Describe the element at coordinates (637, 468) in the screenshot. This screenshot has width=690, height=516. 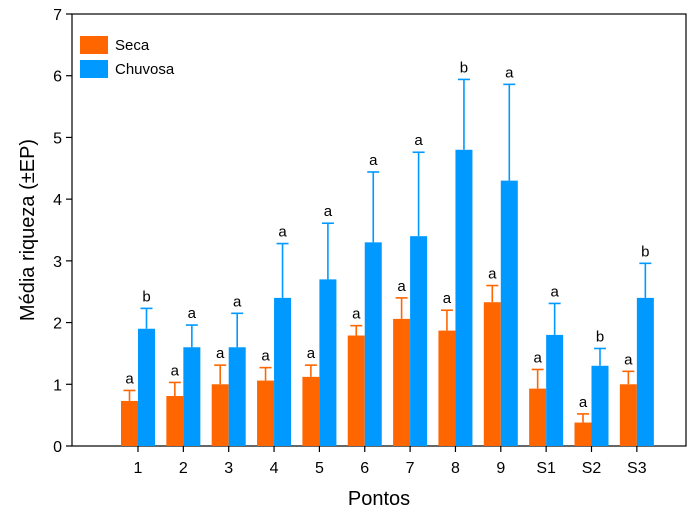
I see `x-tick-label: S3` at that location.